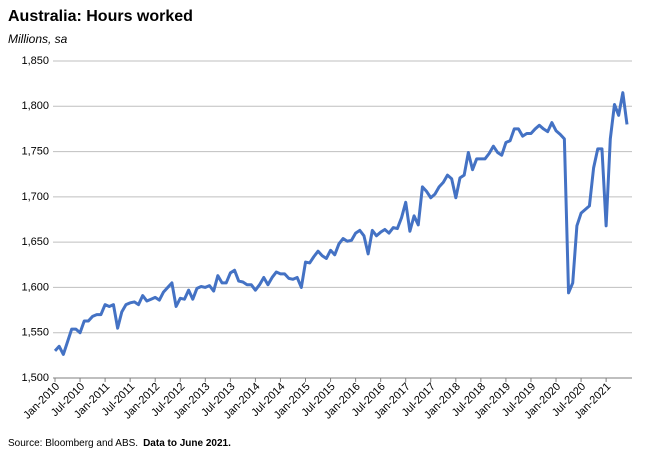 The height and width of the screenshot is (455, 650). What do you see at coordinates (35, 378) in the screenshot?
I see `y-tick-label: 1,500` at bounding box center [35, 378].